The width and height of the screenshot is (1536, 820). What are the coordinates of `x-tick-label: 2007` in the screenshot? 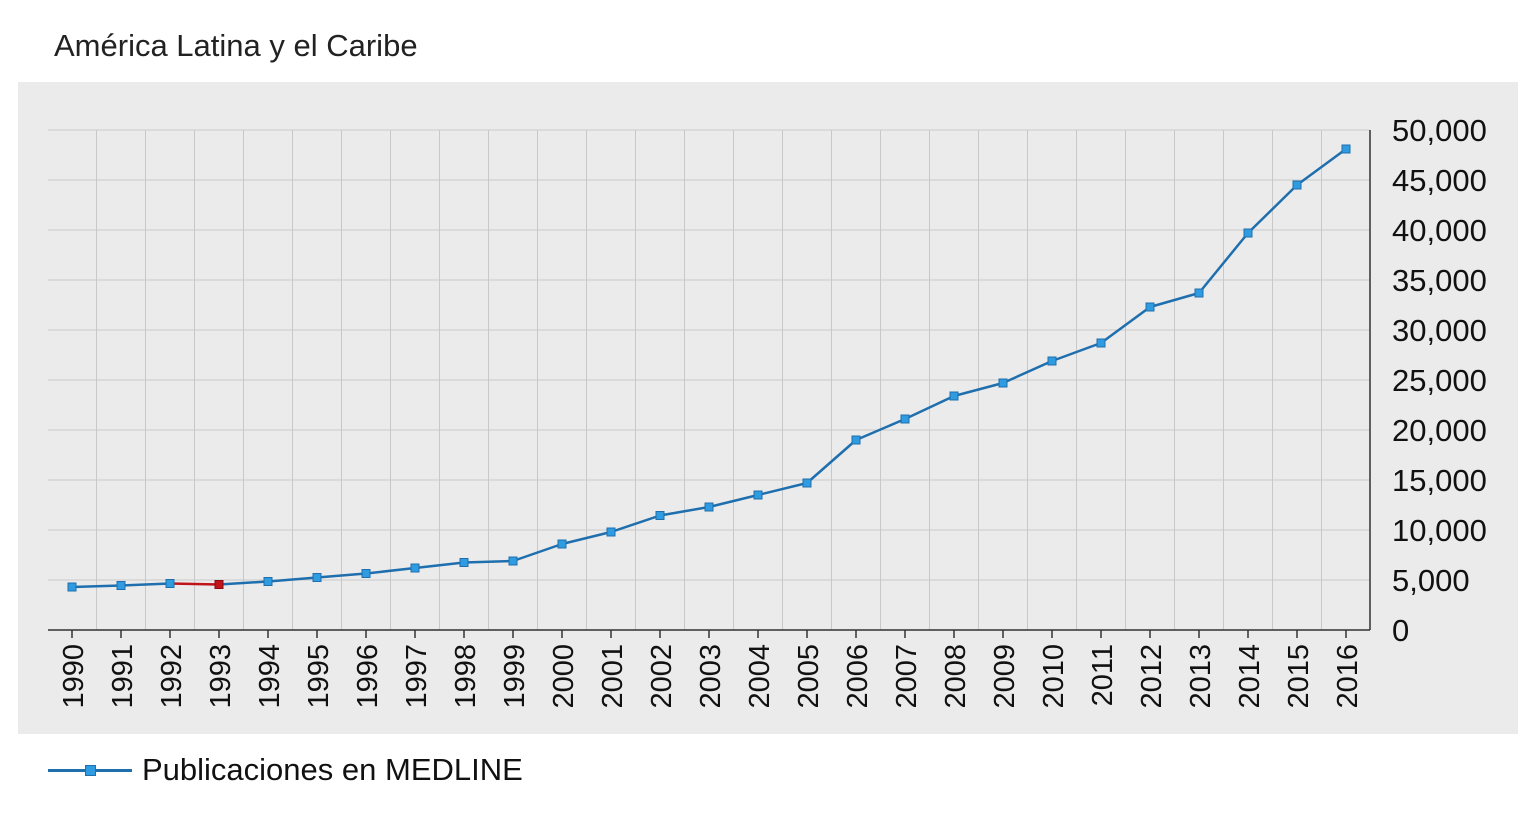 It's located at (907, 676).